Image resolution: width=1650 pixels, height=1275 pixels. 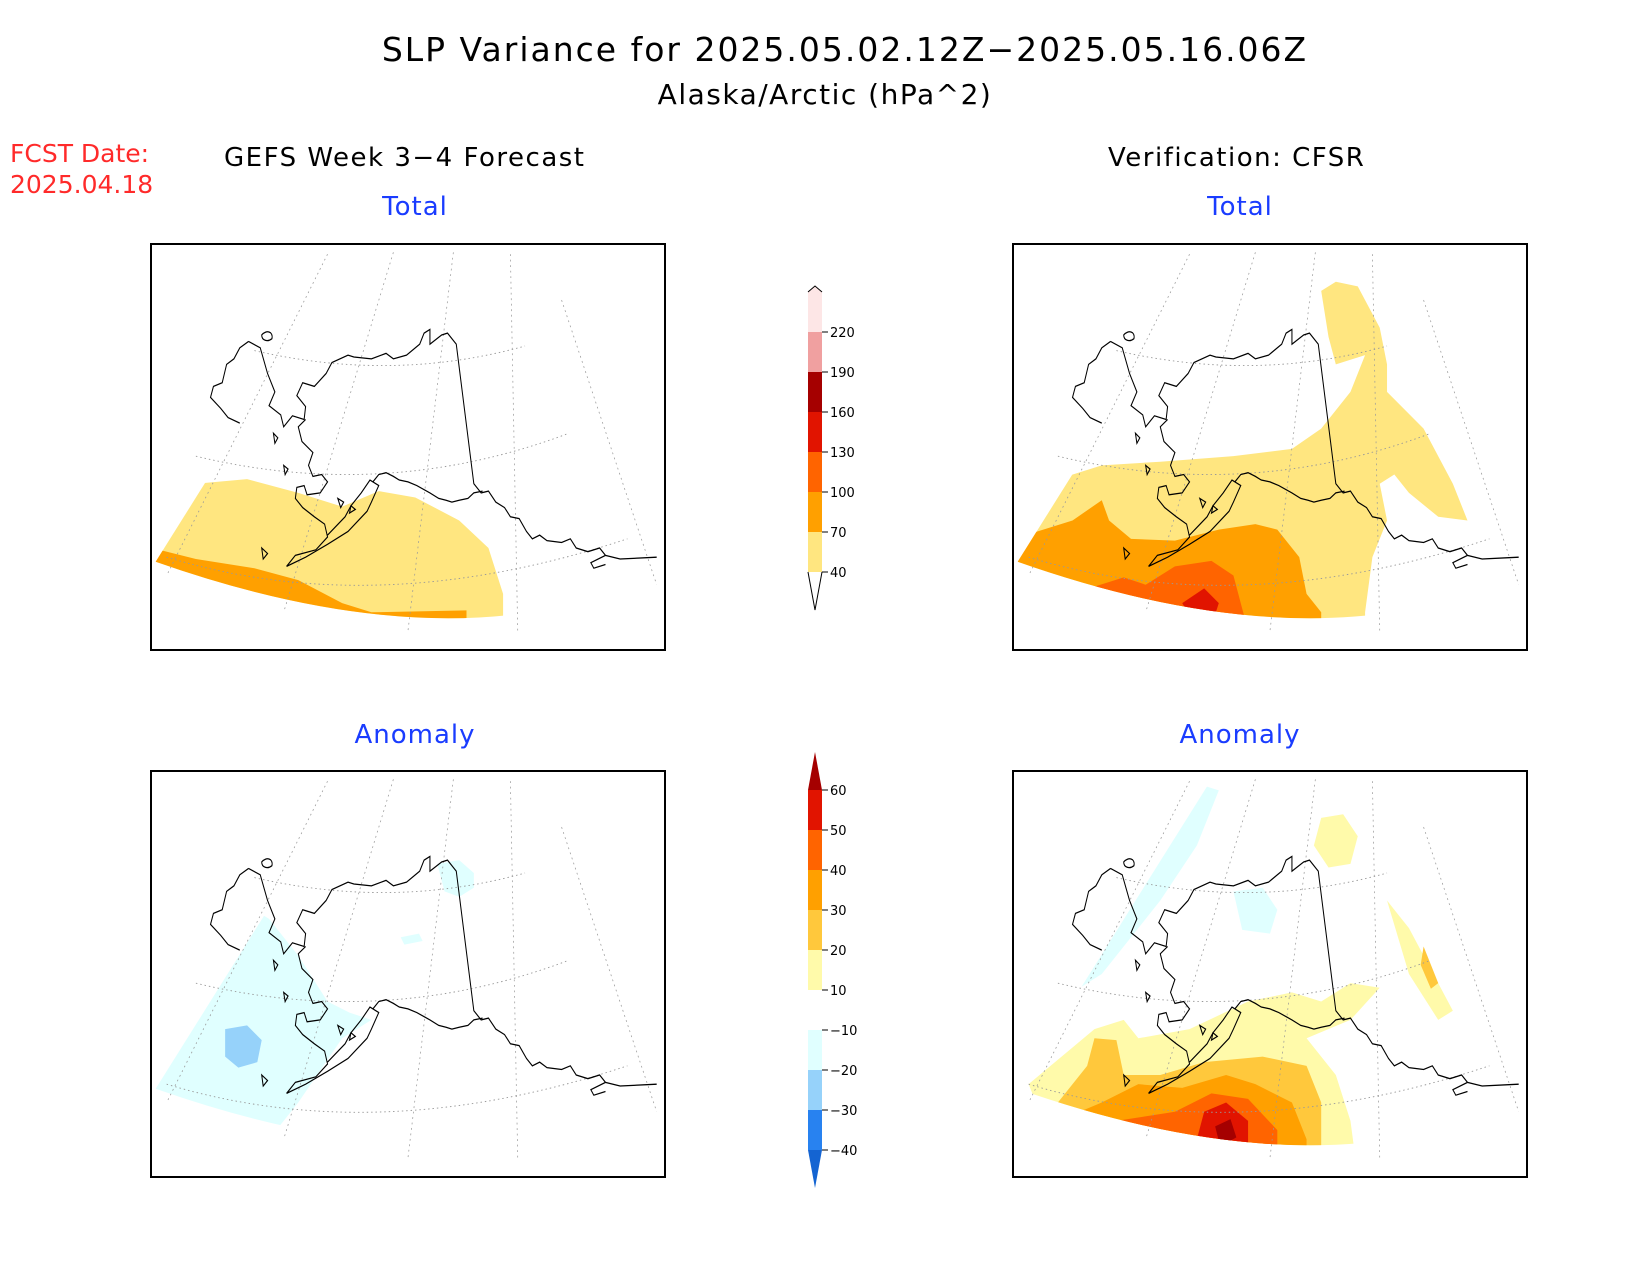 I want to click on map-gefs-total-svg, so click(x=406, y=441).